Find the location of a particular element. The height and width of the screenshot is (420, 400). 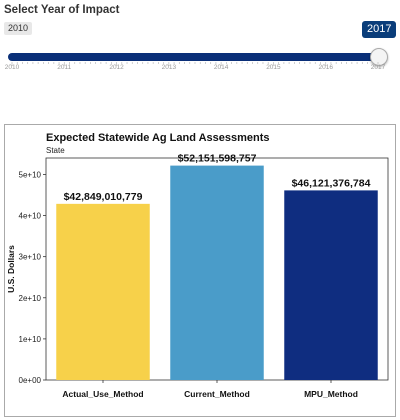

slider-tick-label: 2011 is located at coordinates (64, 67).